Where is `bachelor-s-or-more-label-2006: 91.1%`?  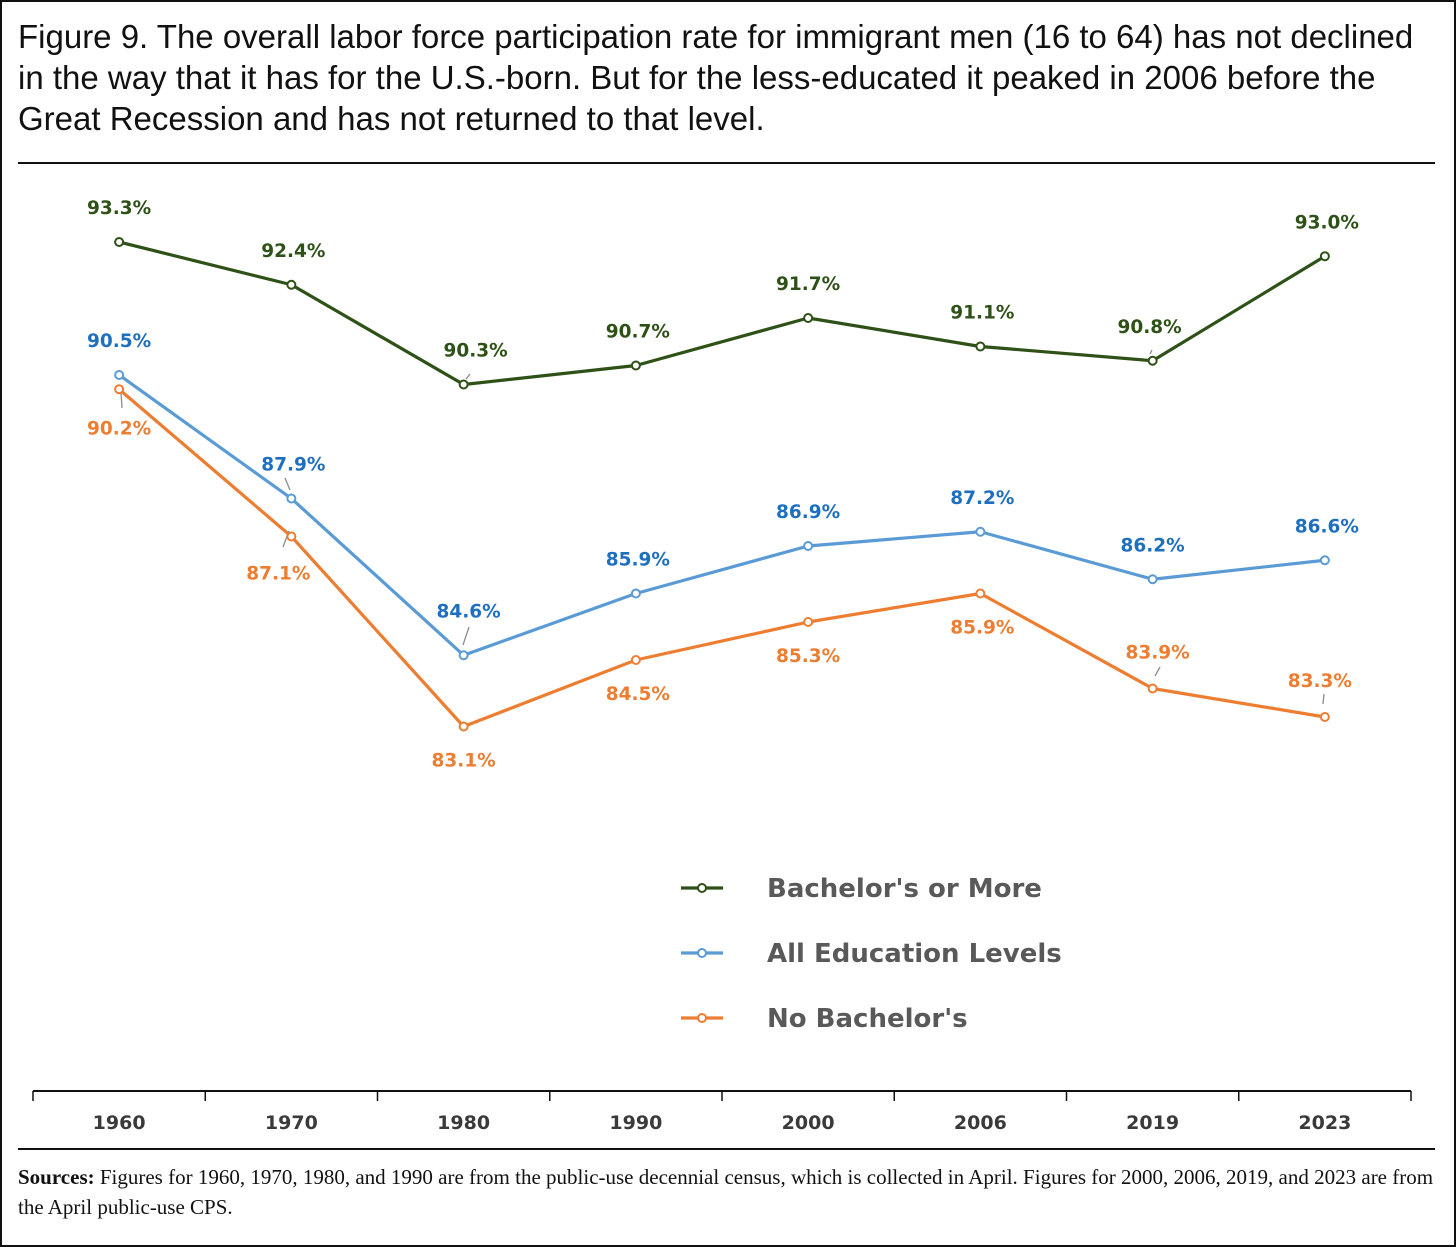
bachelor-s-or-more-label-2006: 91.1% is located at coordinates (982, 313).